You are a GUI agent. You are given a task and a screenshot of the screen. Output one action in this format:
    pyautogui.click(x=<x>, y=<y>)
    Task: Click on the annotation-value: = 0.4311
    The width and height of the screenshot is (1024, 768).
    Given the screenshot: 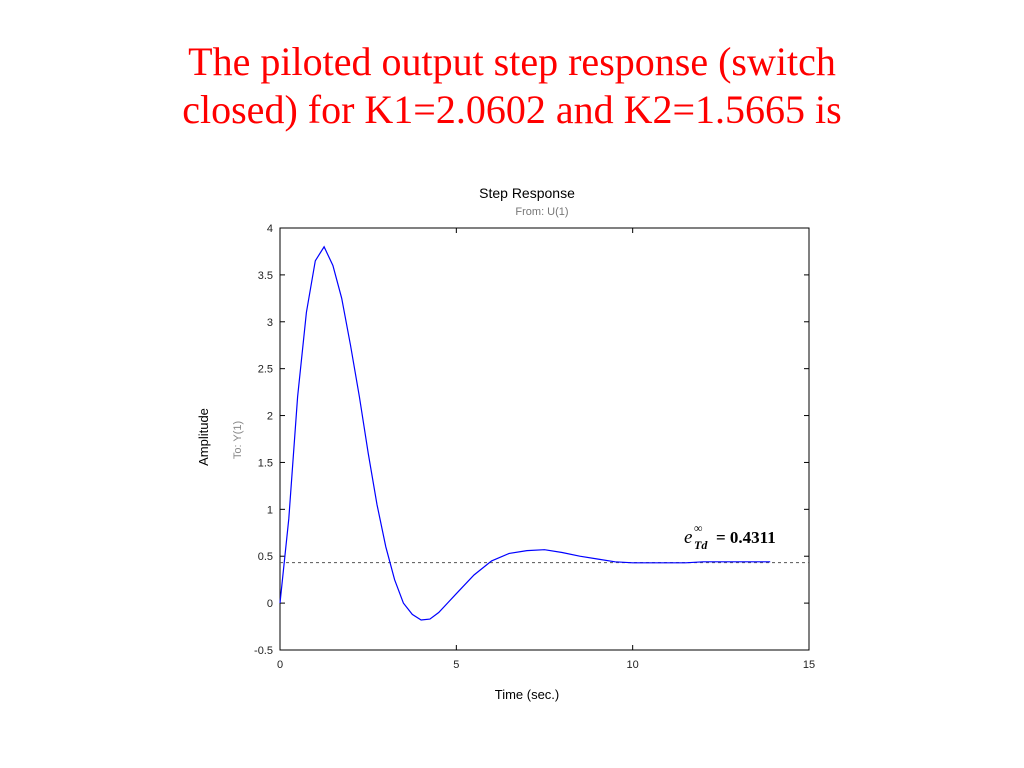 What is the action you would take?
    pyautogui.click(x=746, y=537)
    